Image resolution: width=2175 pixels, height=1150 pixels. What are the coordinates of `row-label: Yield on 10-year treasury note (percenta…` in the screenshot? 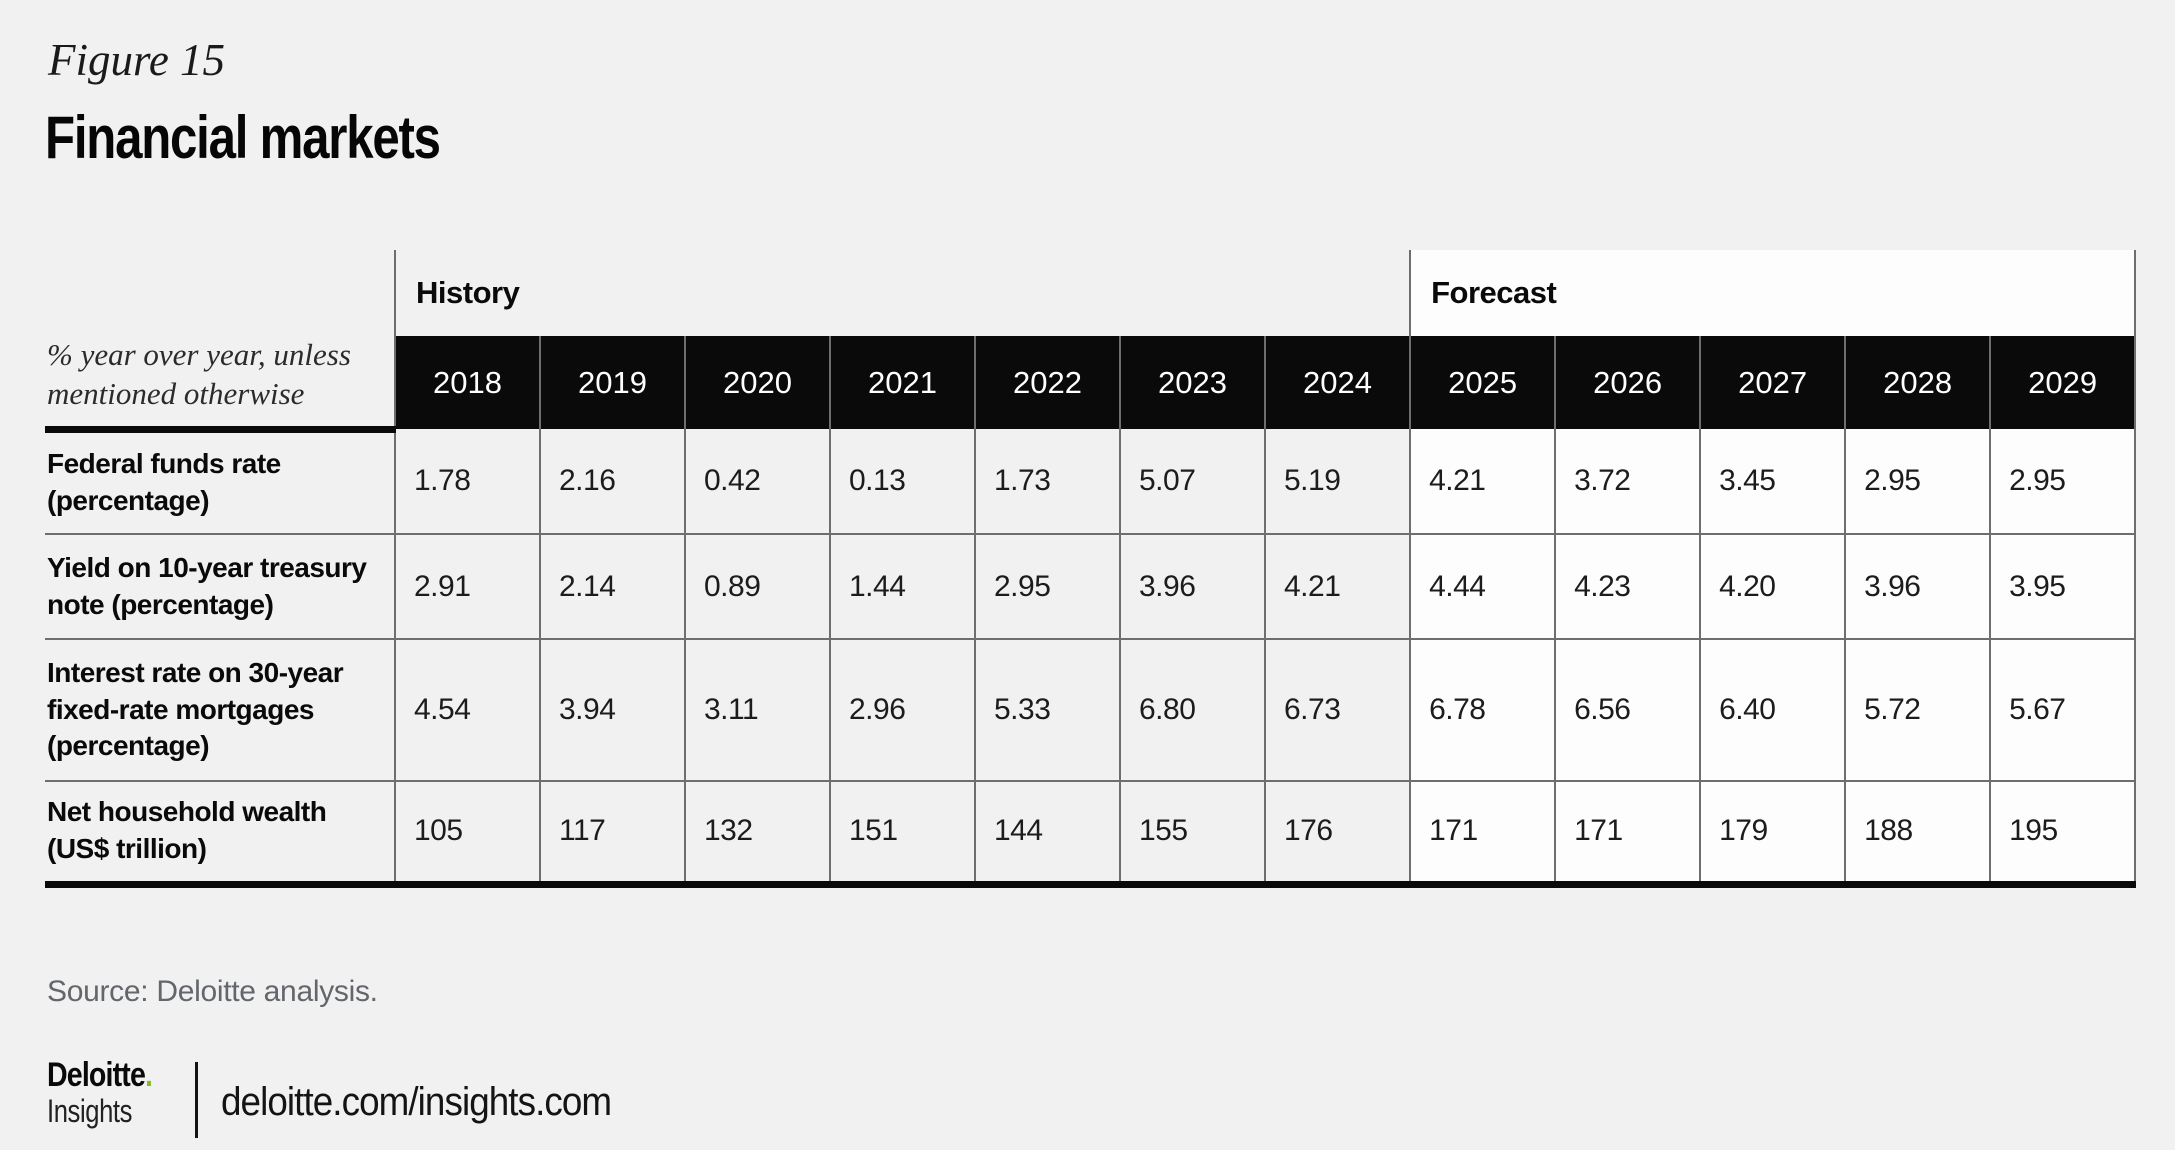 It's located at (220, 586).